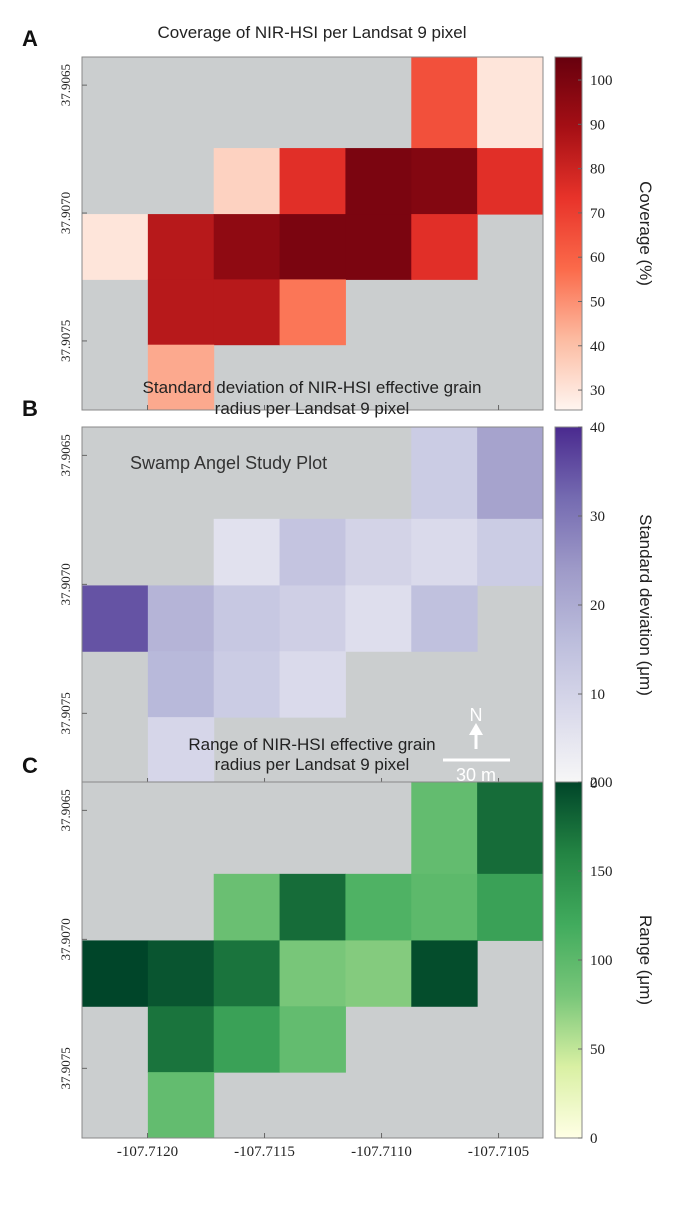 The width and height of the screenshot is (677, 1222). I want to click on colorbar-tick-label: 90, so click(597, 125).